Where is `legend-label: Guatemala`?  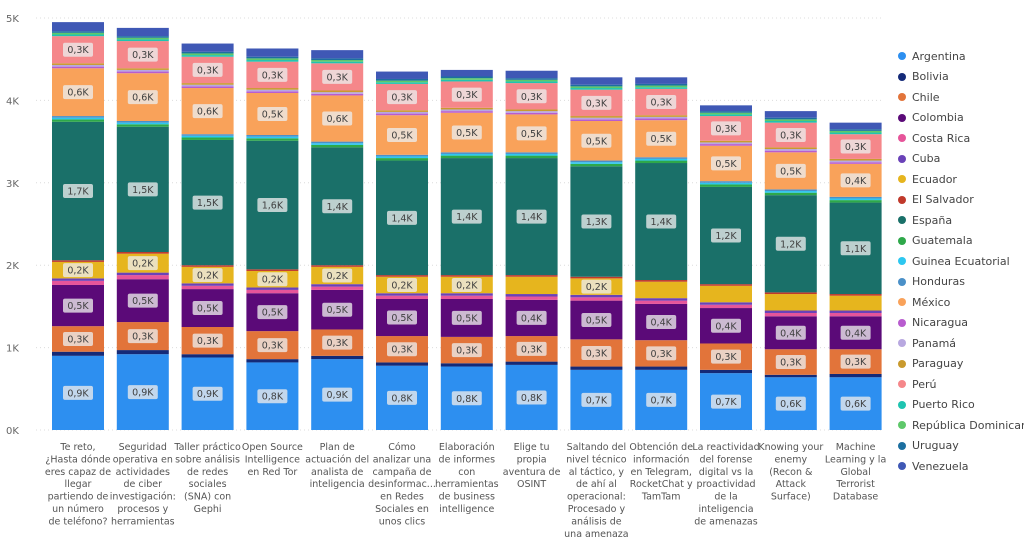
legend-label: Guatemala is located at coordinates (942, 241).